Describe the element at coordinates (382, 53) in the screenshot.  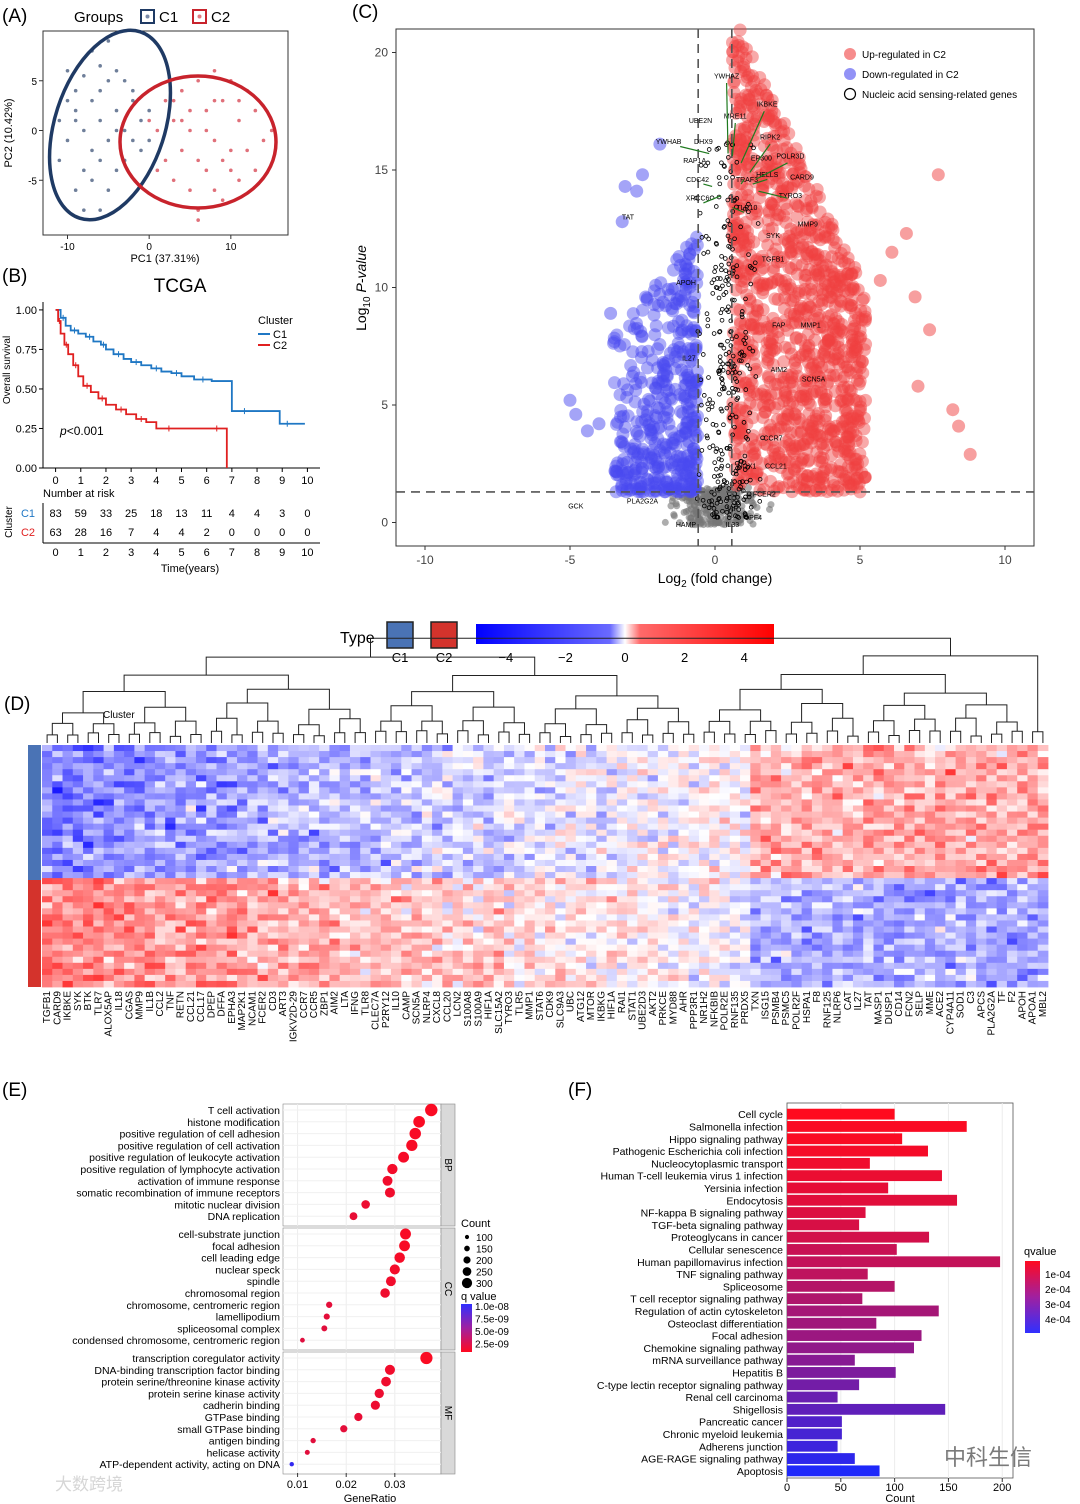
I see `panel-c-ytick-label: 20` at that location.